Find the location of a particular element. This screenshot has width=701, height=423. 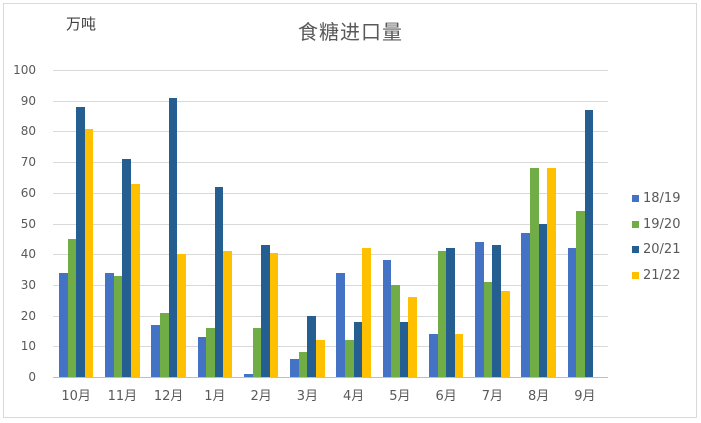

y-tick-label: 30 is located at coordinates (28, 284).